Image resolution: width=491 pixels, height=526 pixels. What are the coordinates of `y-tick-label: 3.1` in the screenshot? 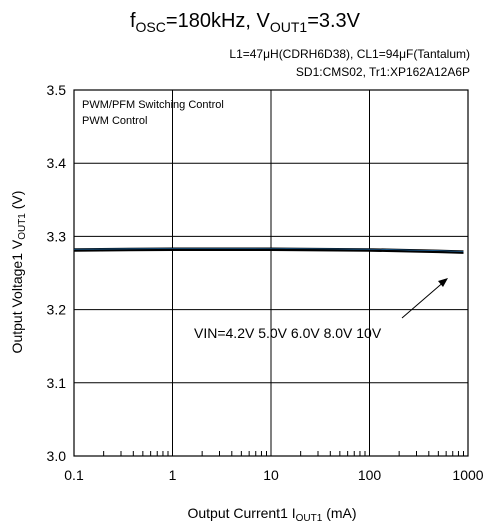 It's located at (57, 383).